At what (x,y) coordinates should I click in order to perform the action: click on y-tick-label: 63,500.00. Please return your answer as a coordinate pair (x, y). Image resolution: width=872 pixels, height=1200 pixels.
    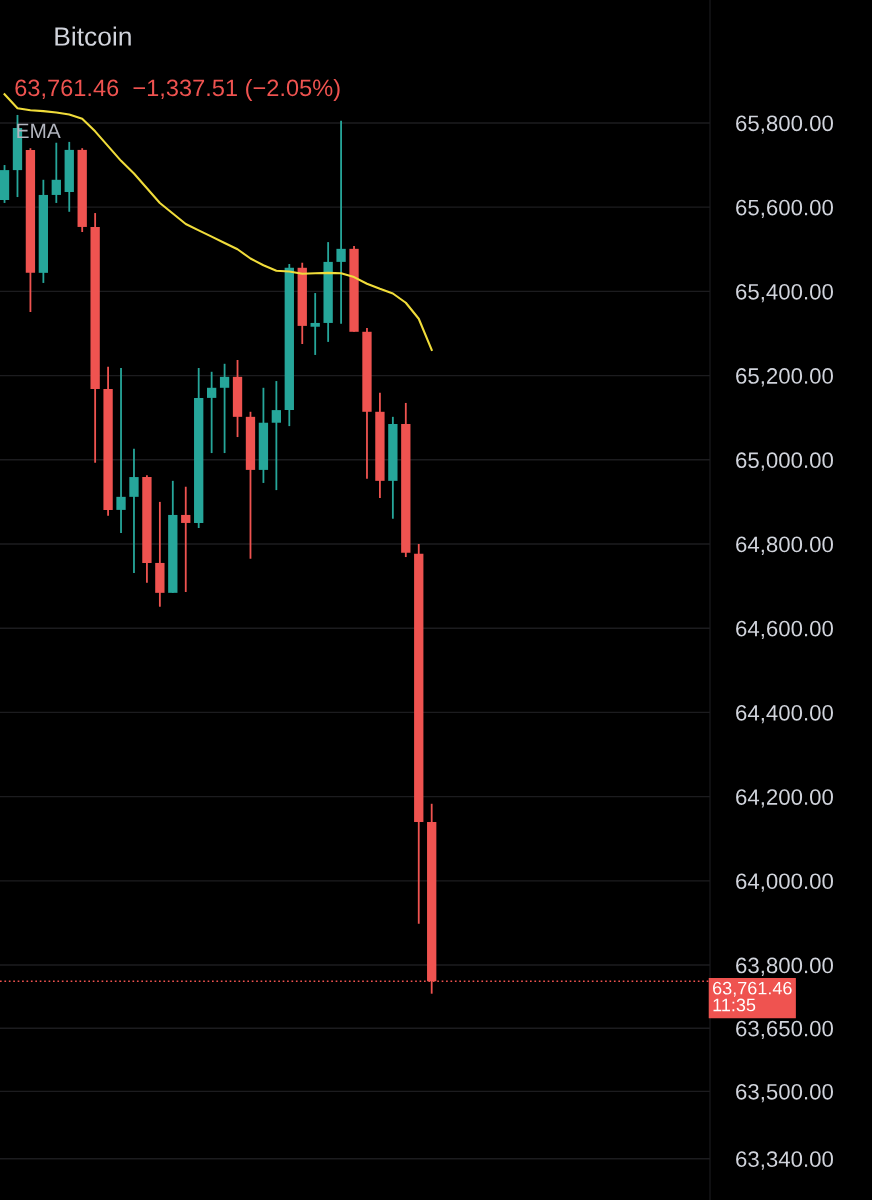
    Looking at the image, I should click on (784, 1093).